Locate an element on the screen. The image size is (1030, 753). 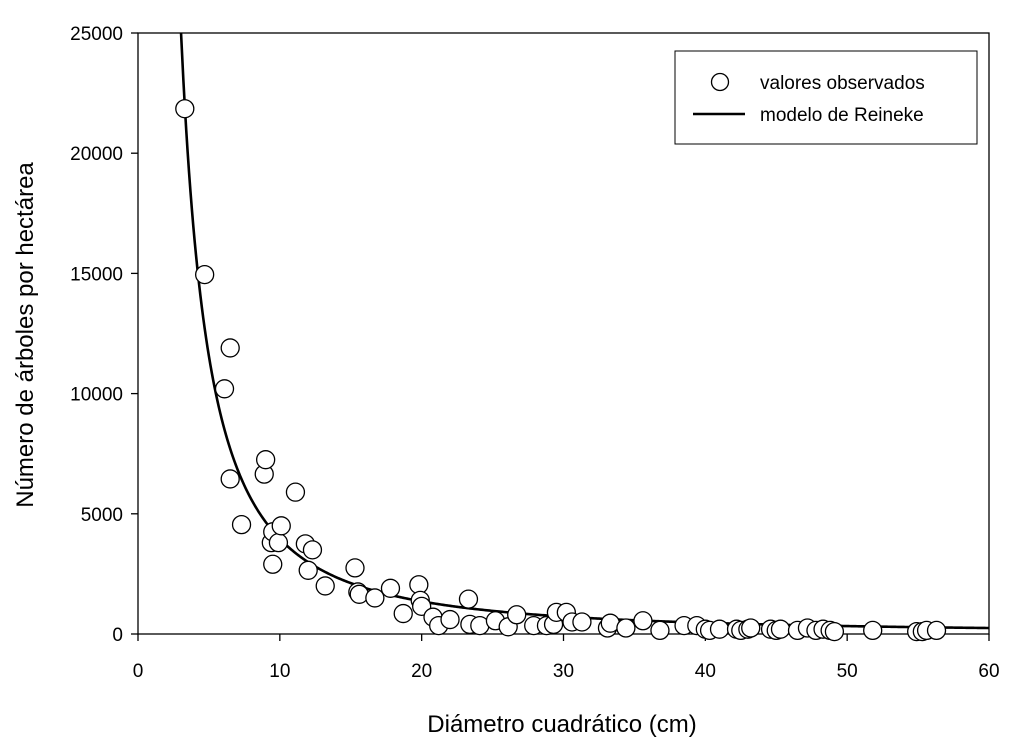
y-tick-label: 25000 is located at coordinates (96, 34).